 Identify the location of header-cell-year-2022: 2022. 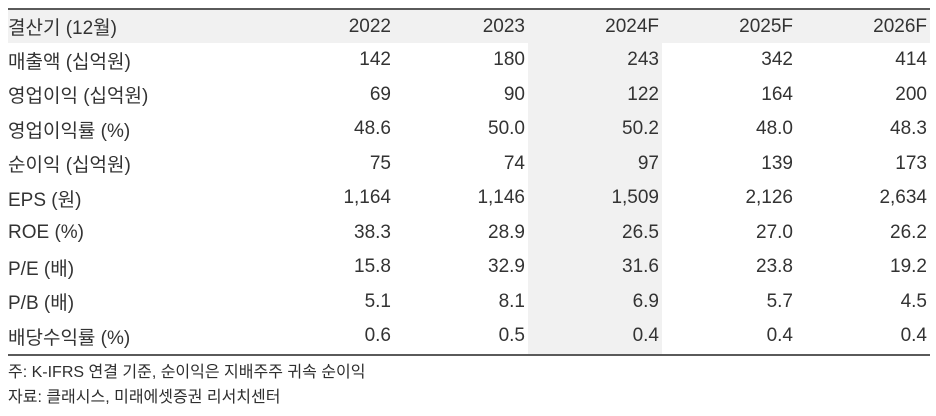
(327, 26).